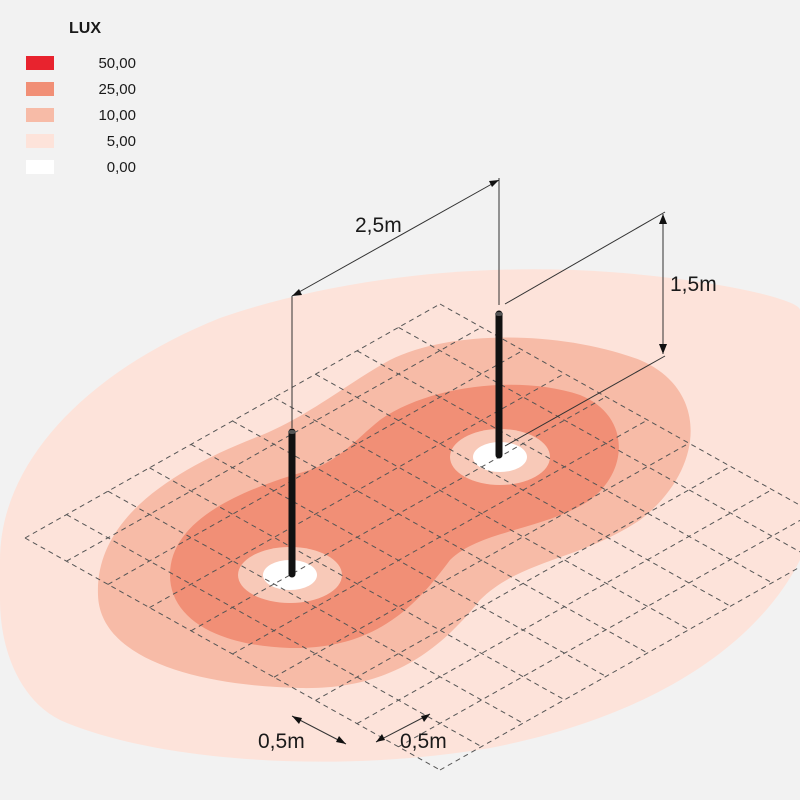 This screenshot has width=800, height=800. Describe the element at coordinates (117, 89) in the screenshot. I see `legend-label: 25,00` at that location.